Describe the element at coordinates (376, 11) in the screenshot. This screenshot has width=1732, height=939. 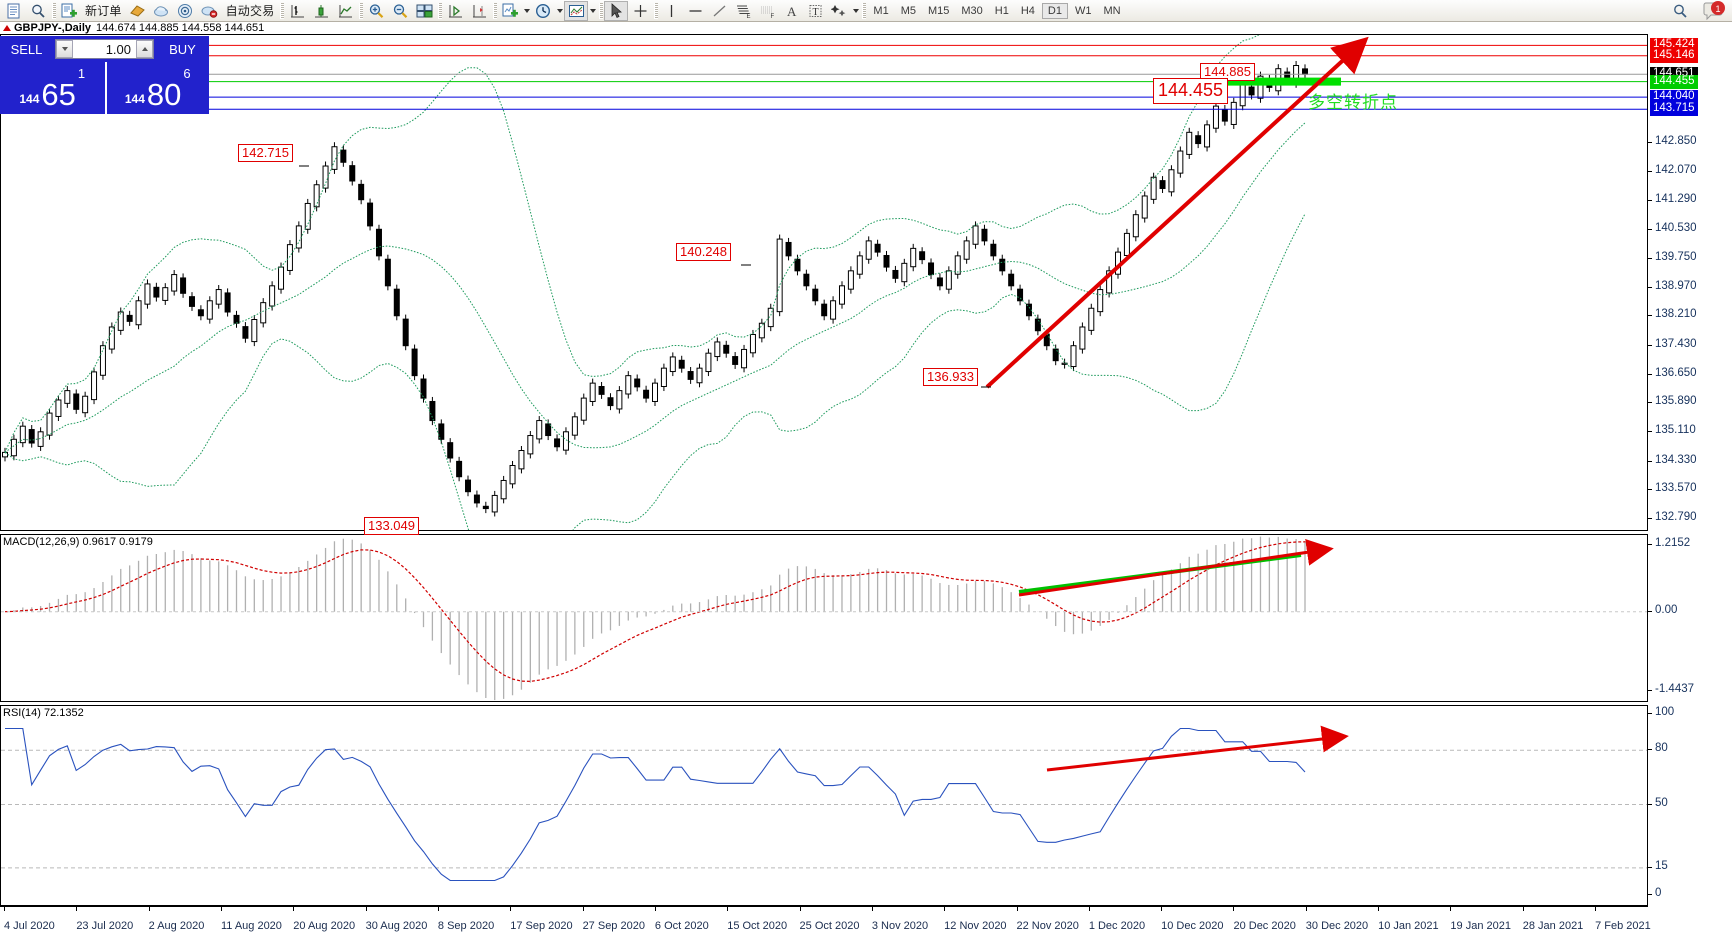
I see `zoom-in-icon` at that location.